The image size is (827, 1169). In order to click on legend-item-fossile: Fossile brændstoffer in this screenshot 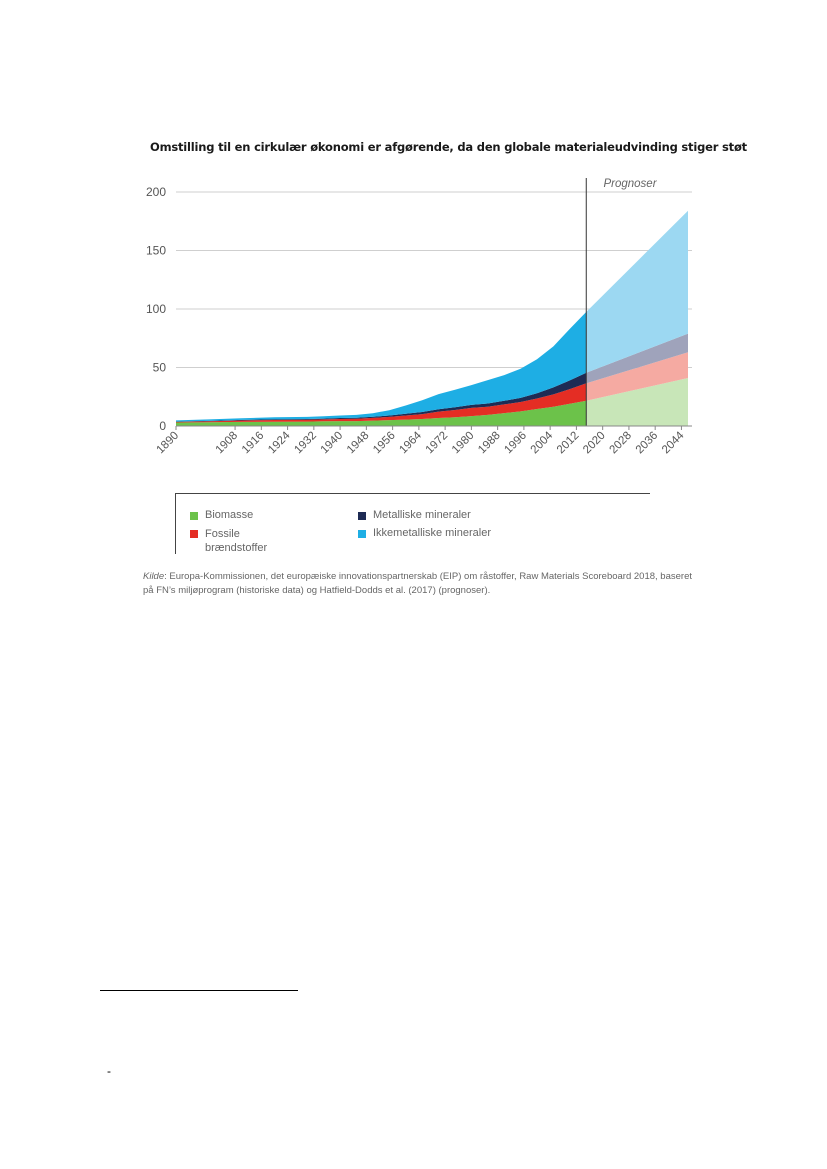, I will do `click(237, 541)`.